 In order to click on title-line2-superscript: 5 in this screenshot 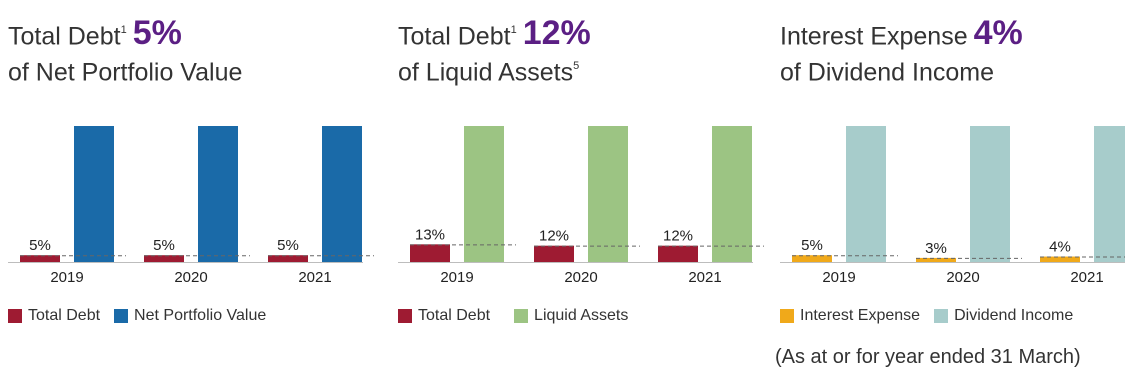, I will do `click(576, 66)`.